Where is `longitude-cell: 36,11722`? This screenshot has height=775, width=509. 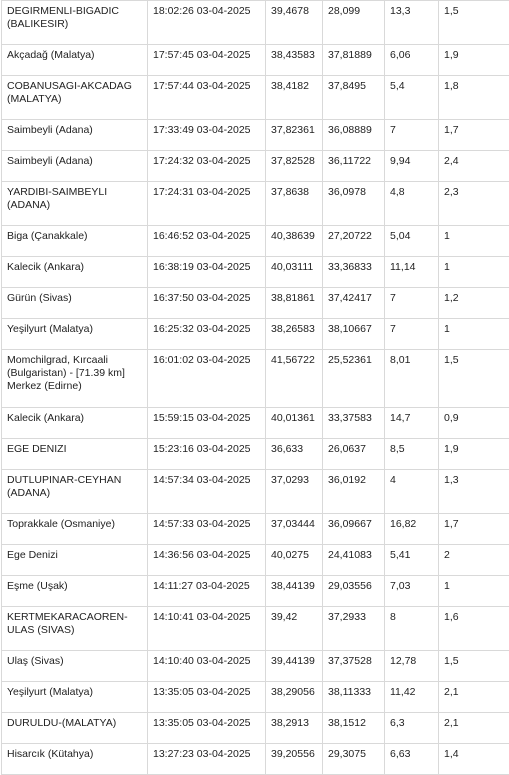 longitude-cell: 36,11722 is located at coordinates (354, 166).